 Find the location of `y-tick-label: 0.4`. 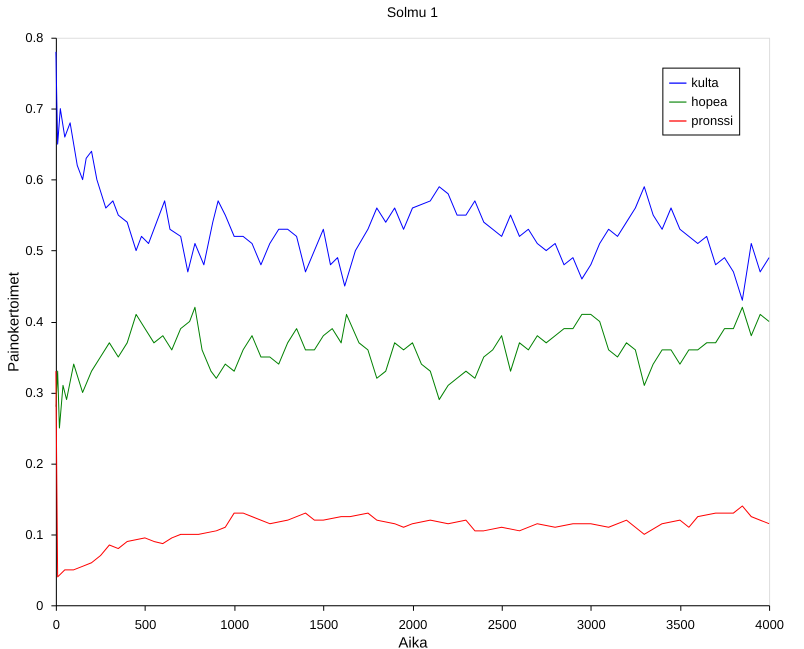

y-tick-label: 0.4 is located at coordinates (34, 322).